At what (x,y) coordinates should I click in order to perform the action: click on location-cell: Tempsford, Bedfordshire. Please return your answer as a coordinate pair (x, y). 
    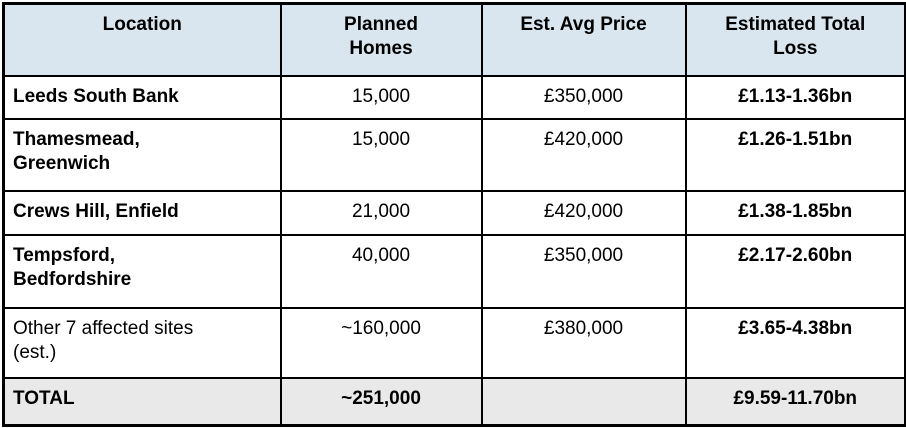
    Looking at the image, I should click on (142, 271).